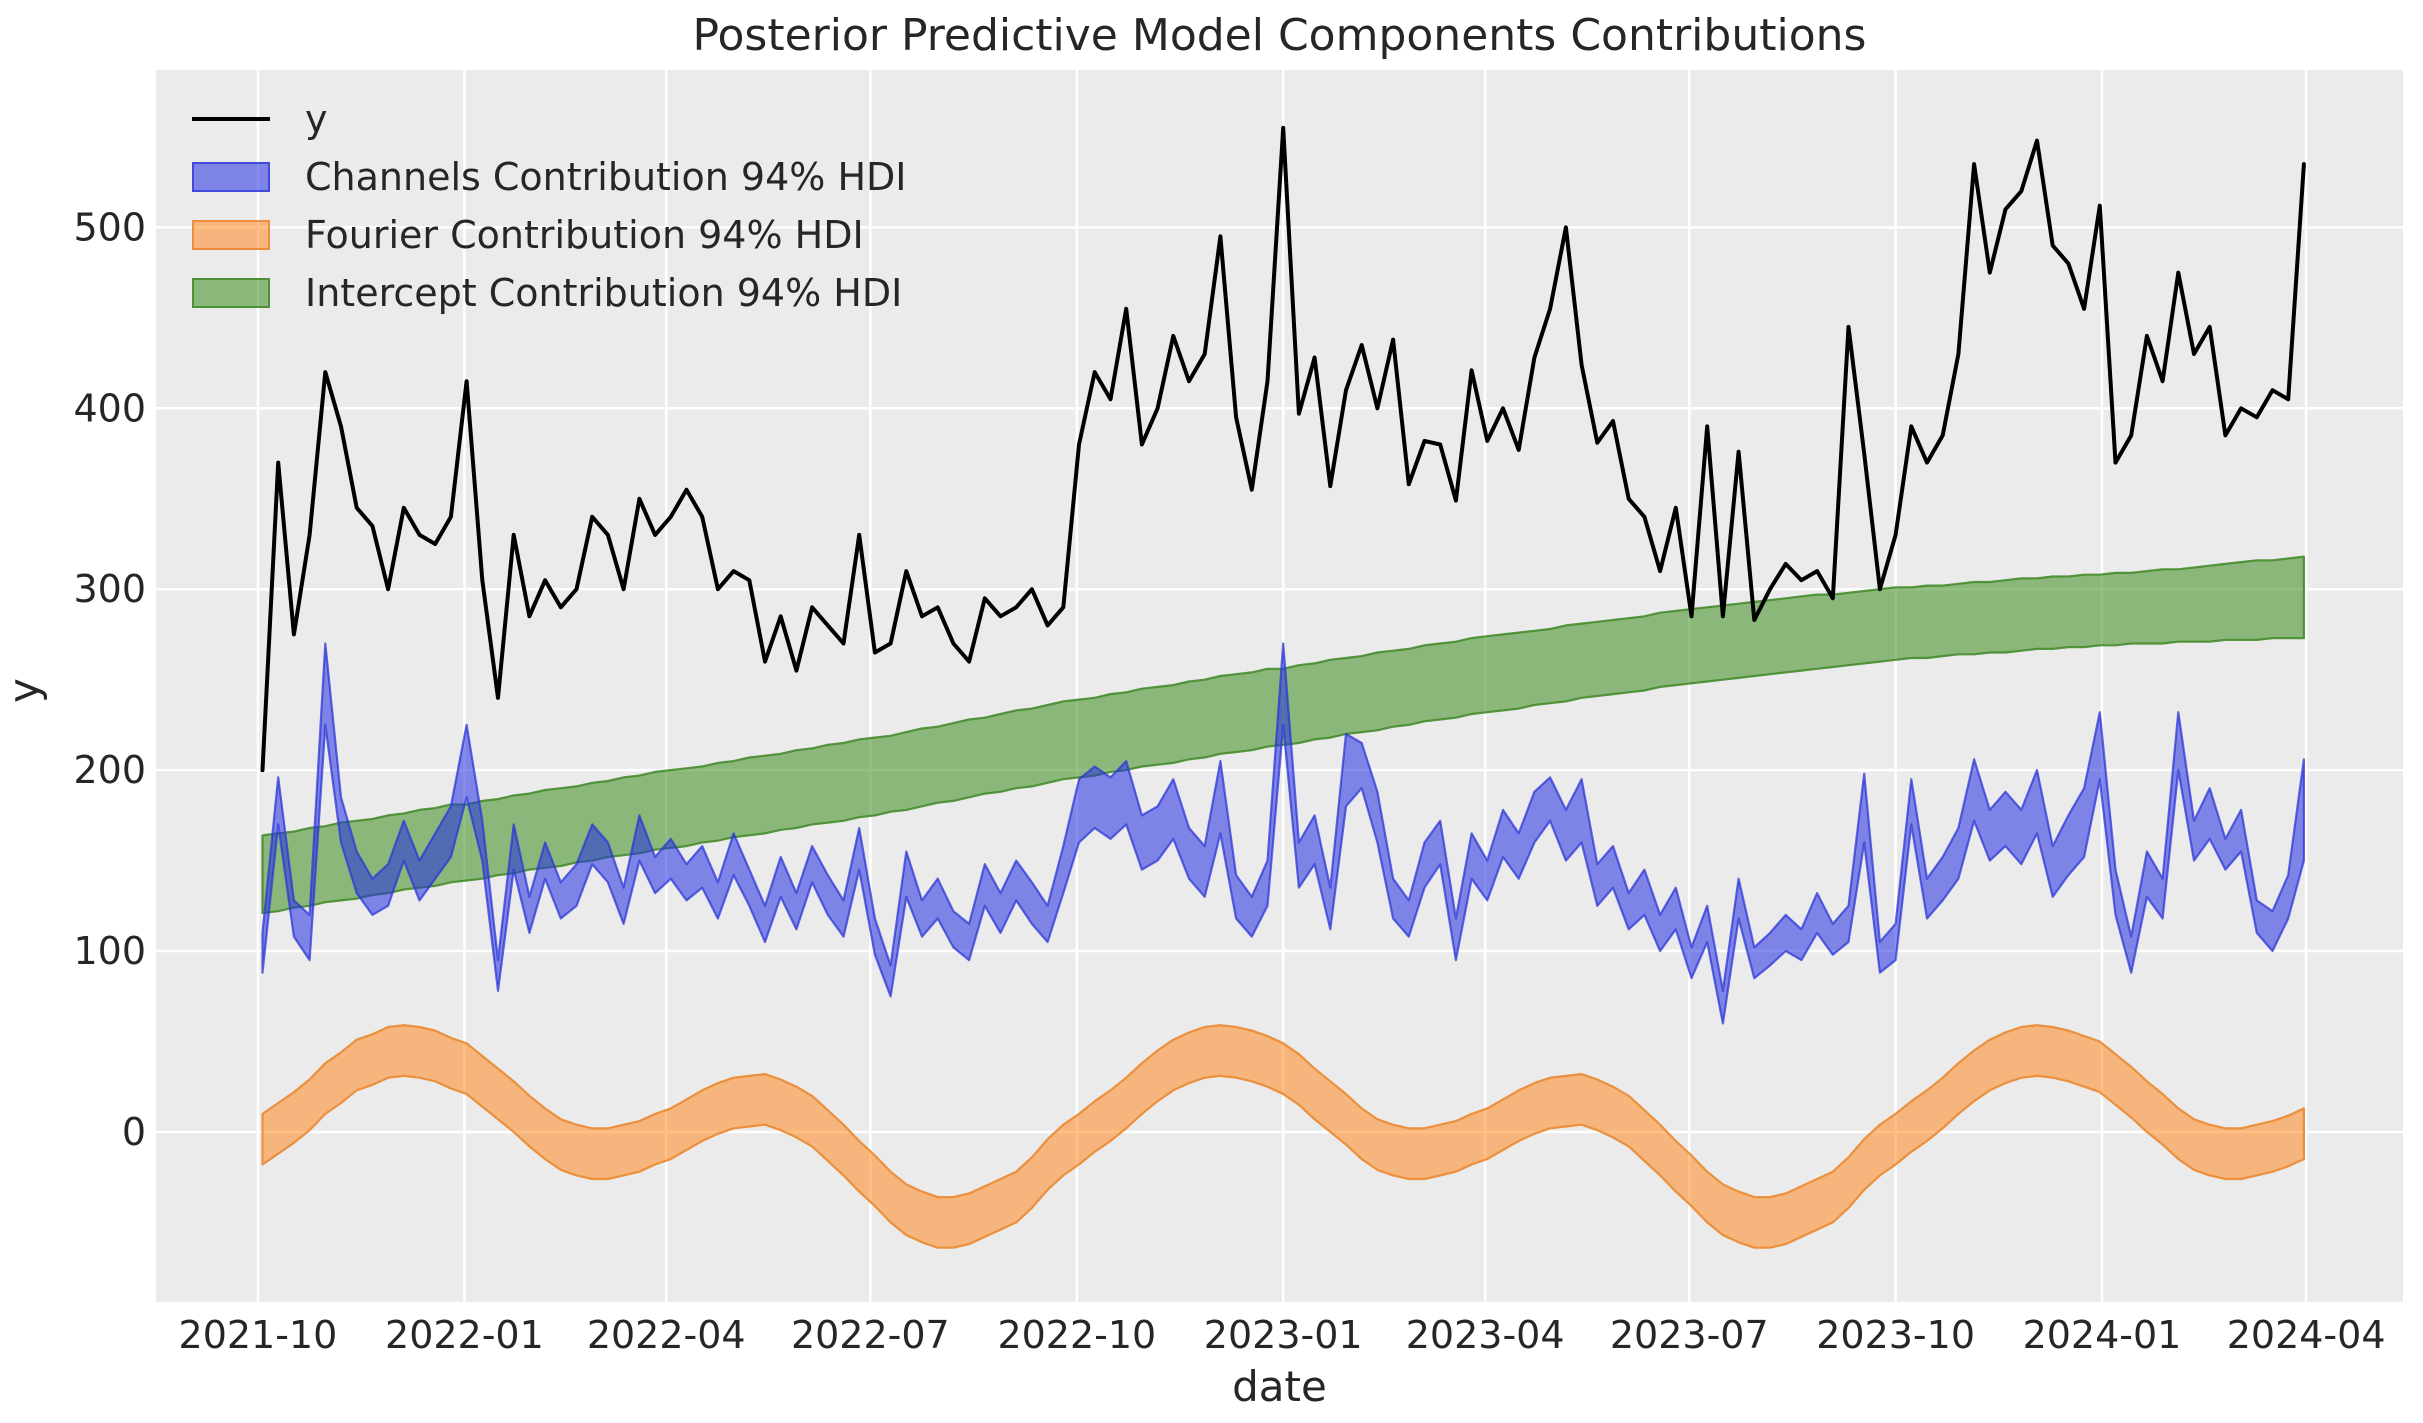 Image resolution: width=2423 pixels, height=1423 pixels. I want to click on legend-label: Channels Contribution 94% HDI, so click(606, 176).